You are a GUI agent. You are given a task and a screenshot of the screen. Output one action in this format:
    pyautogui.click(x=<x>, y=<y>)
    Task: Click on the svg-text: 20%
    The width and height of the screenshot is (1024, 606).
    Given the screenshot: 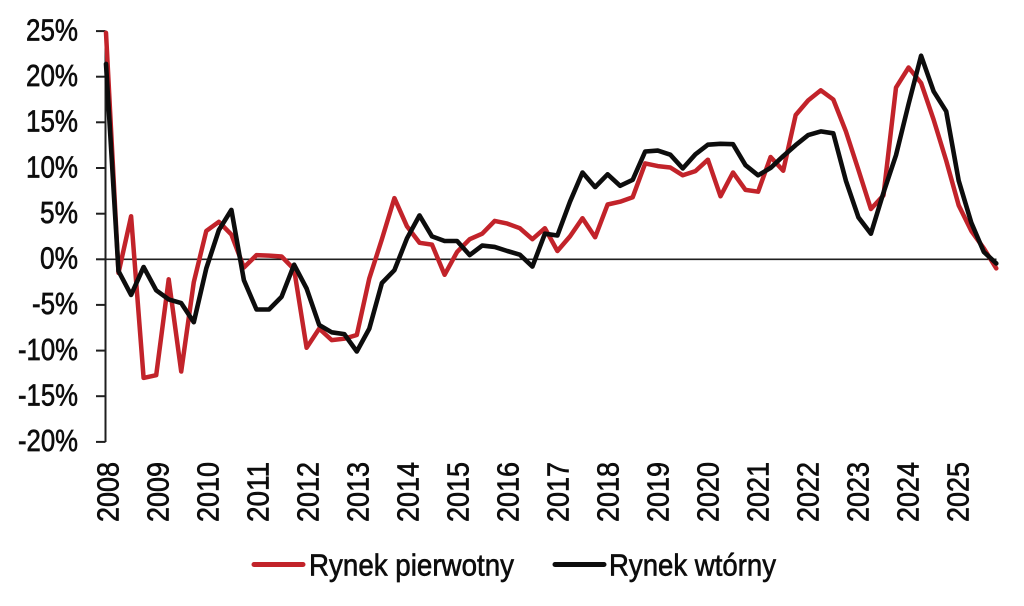 What is the action you would take?
    pyautogui.click(x=52, y=75)
    